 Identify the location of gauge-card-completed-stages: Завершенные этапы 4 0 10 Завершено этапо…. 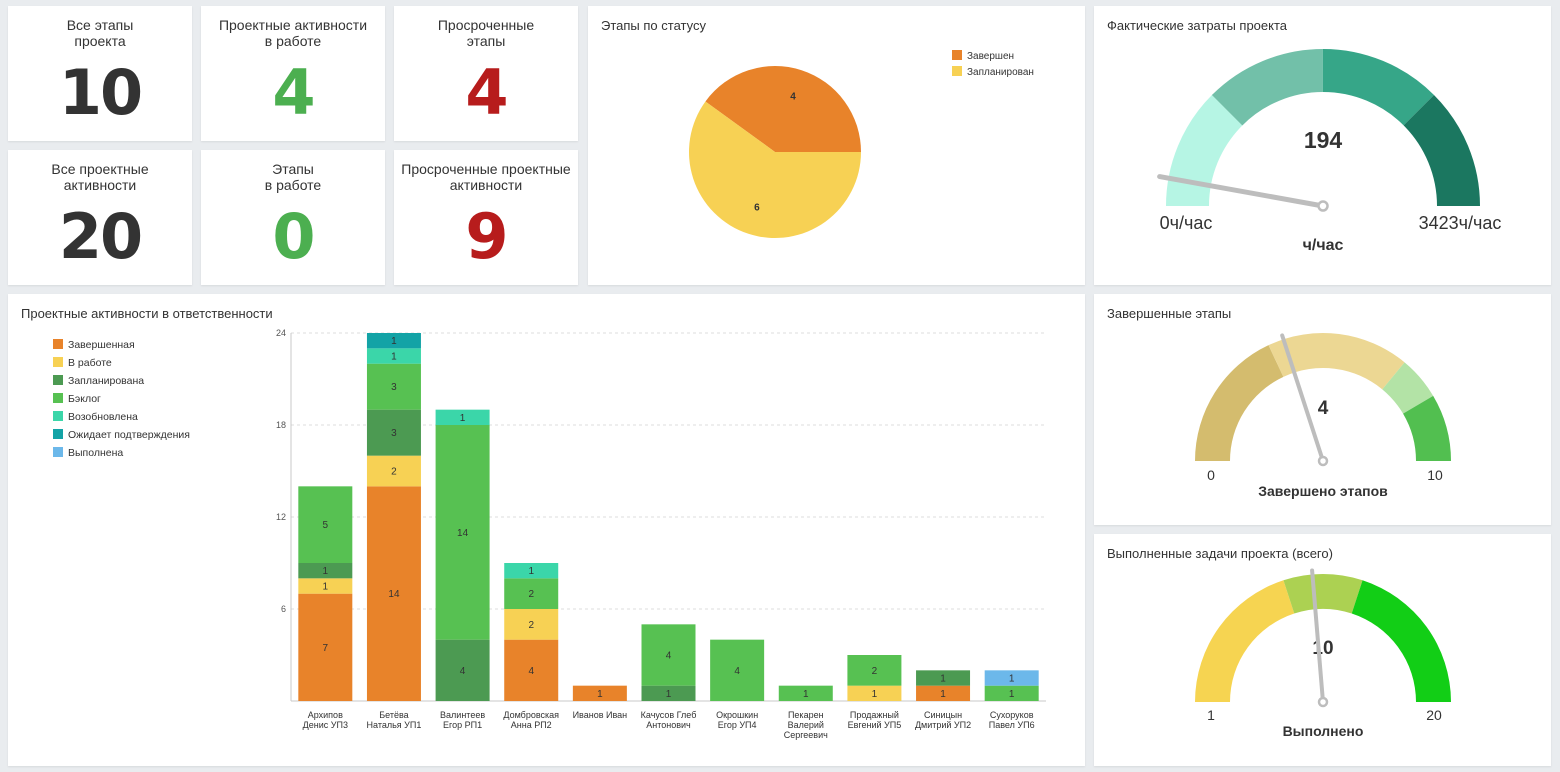
(1322, 409).